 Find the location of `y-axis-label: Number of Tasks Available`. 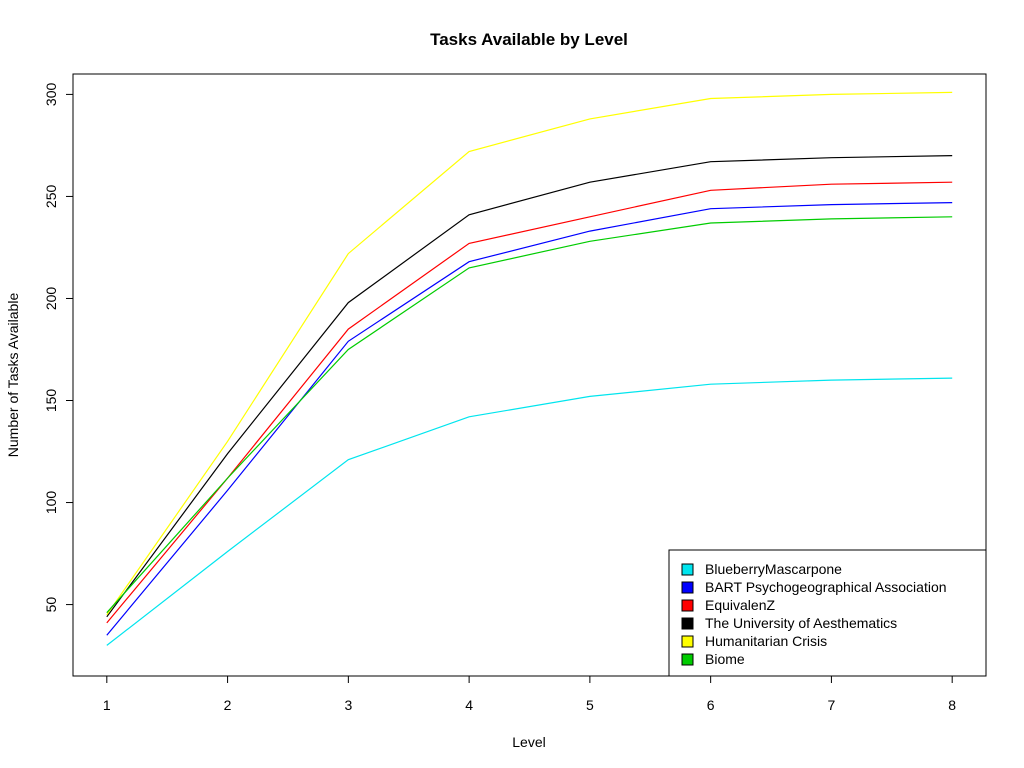

y-axis-label: Number of Tasks Available is located at coordinates (13, 375).